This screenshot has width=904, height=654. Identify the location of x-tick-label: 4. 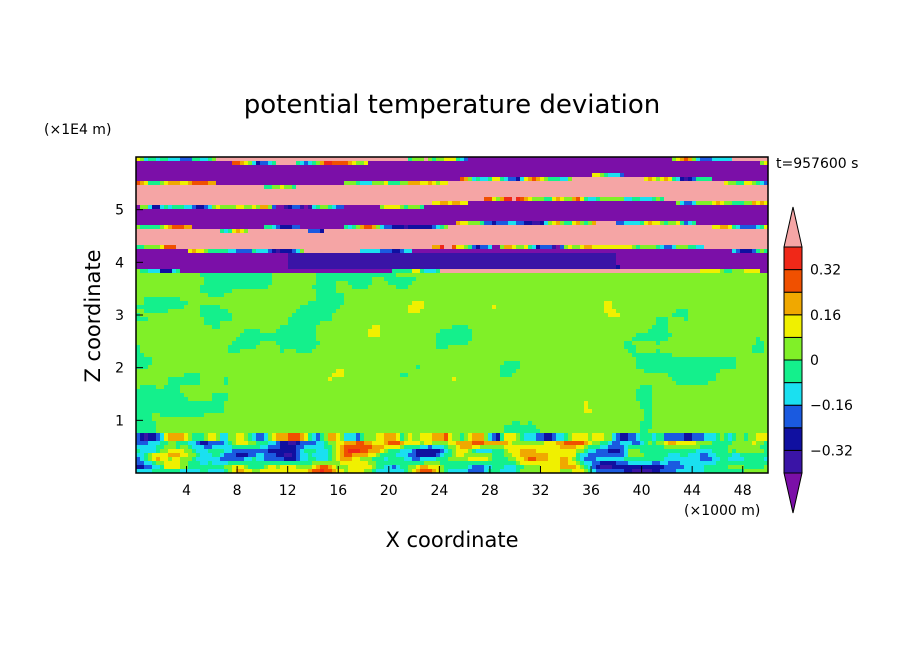
(186, 491).